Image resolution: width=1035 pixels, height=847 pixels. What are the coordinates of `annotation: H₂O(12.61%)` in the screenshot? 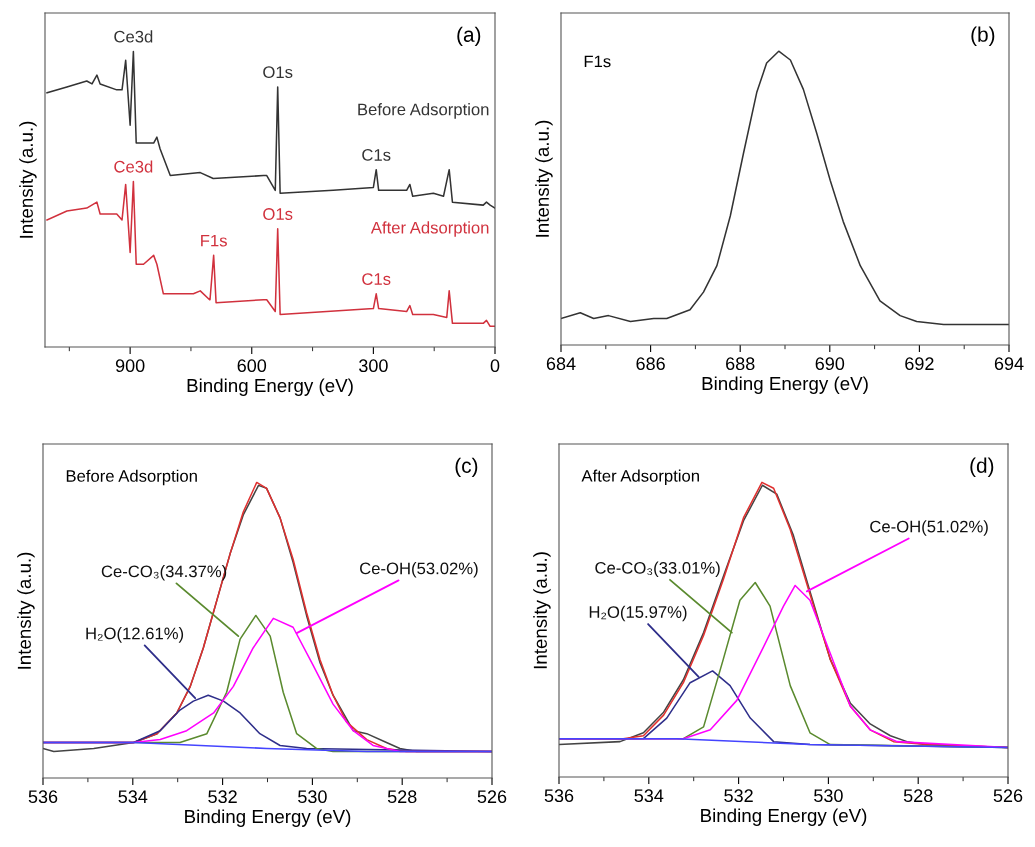 It's located at (135, 635).